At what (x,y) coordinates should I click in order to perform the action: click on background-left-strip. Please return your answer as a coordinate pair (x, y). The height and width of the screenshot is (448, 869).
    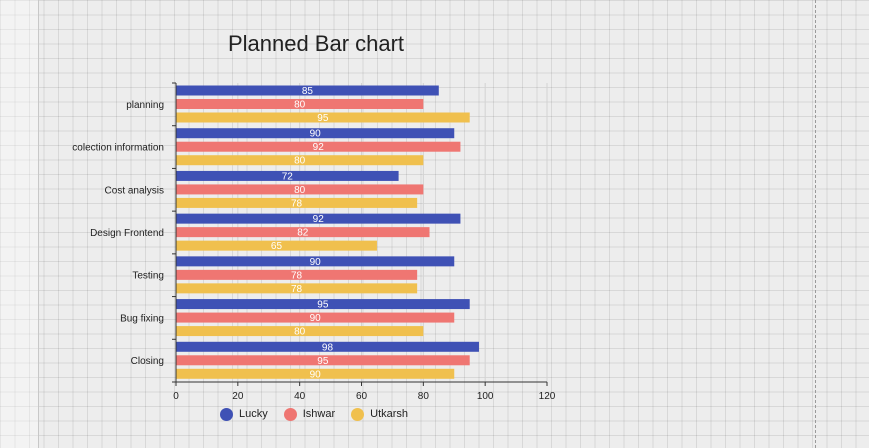
    Looking at the image, I should click on (19, 224).